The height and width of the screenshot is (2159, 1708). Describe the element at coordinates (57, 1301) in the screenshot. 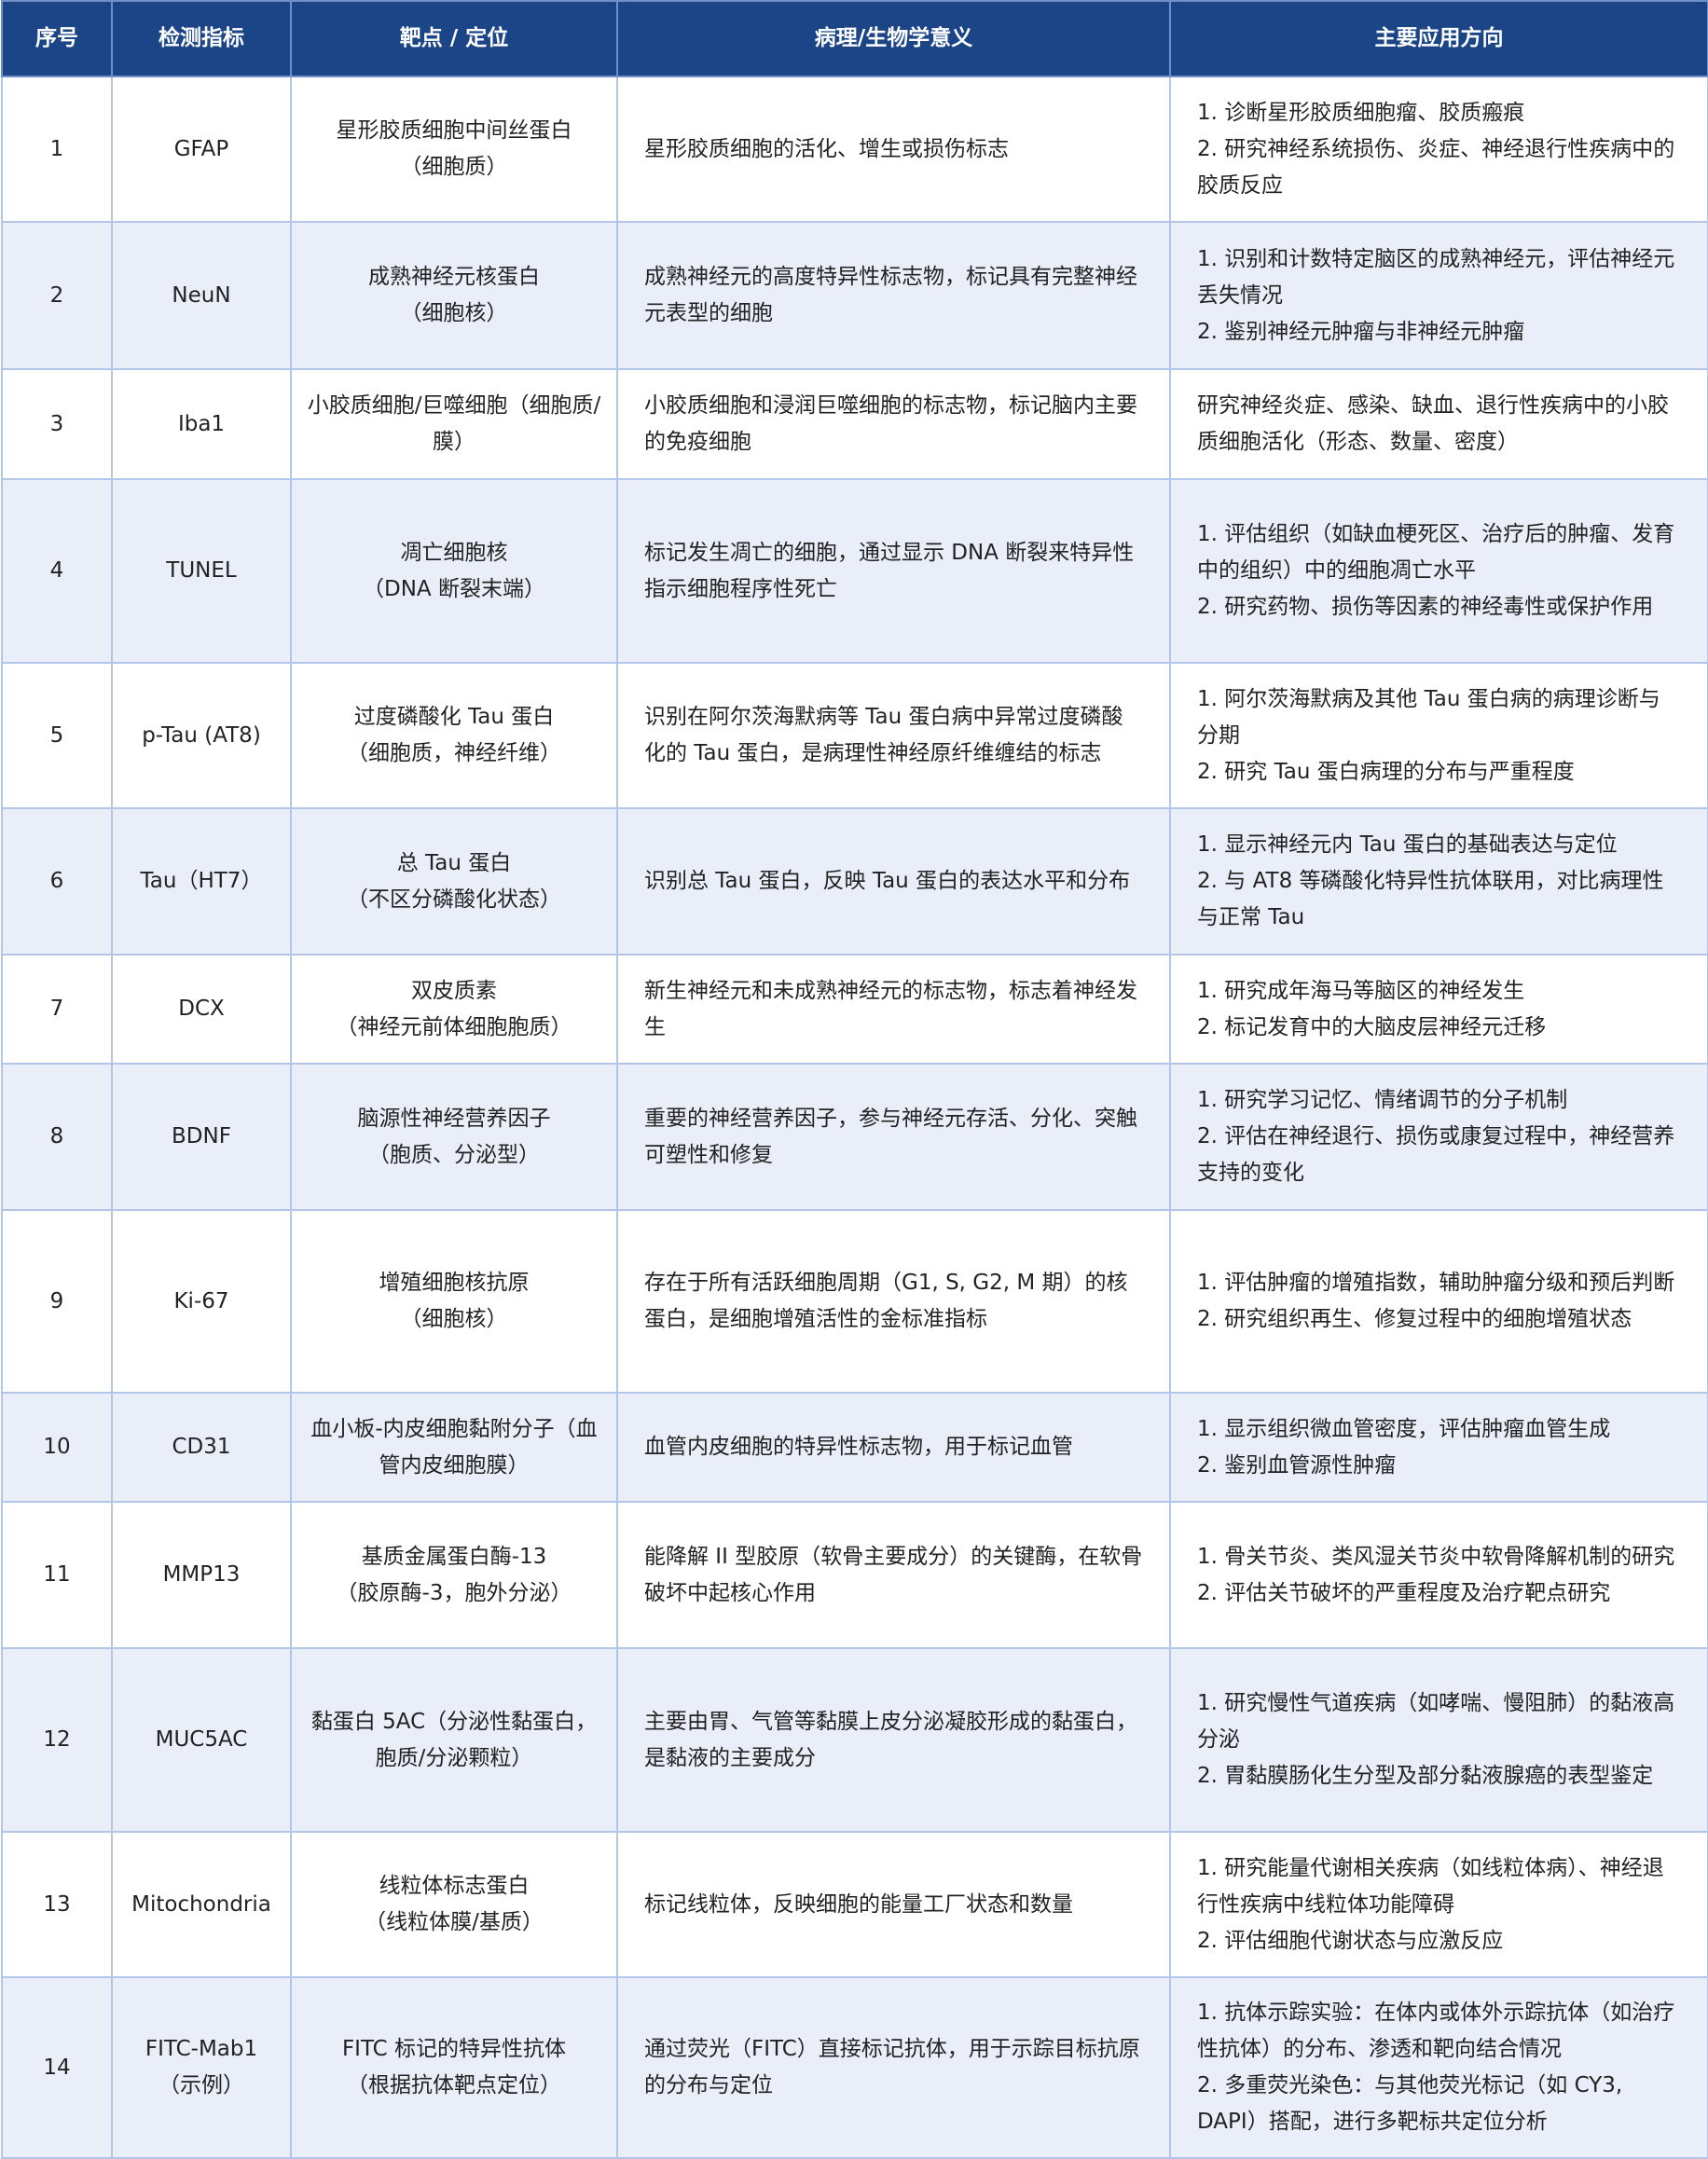

I see `row-number: 9` at that location.